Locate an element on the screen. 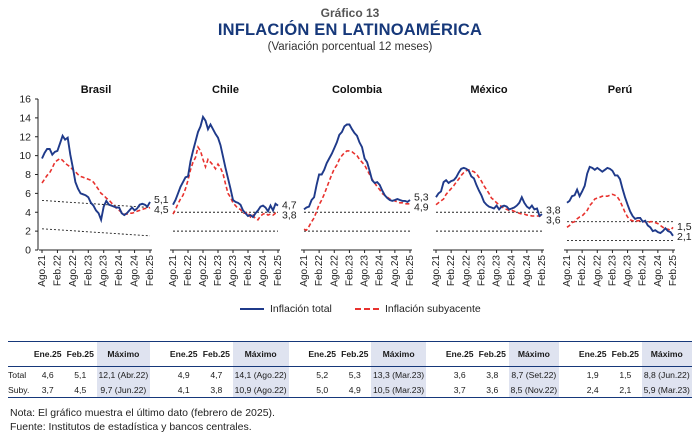 This screenshot has height=440, width=700. table-cell: 3,6 is located at coordinates (492, 390).